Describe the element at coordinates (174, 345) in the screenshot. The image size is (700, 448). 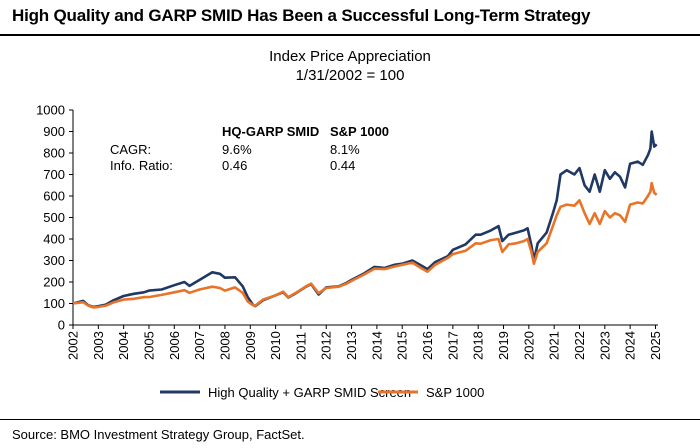
I see `x-tick-label: 2006` at that location.